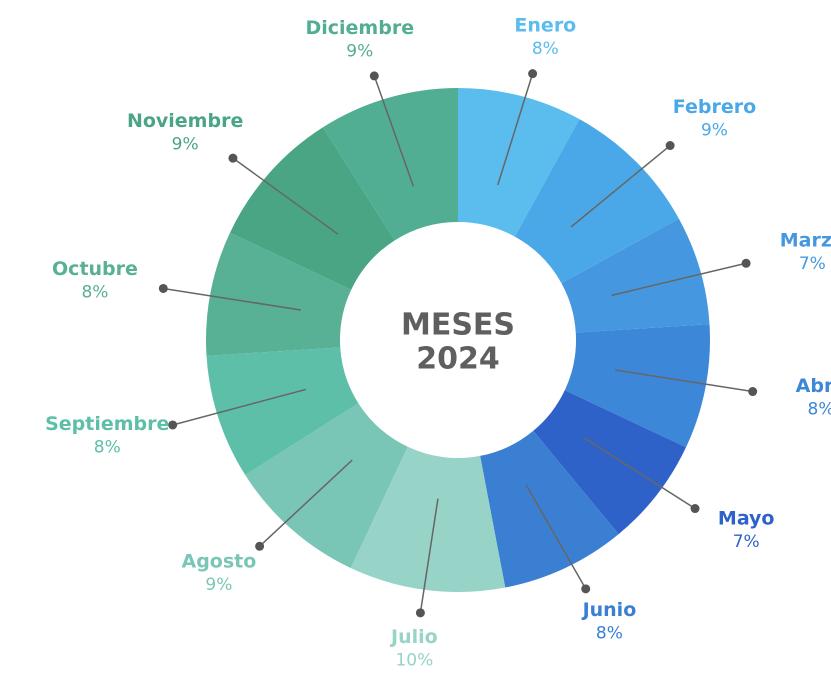  I want to click on slice-label: Octubre, so click(95, 269).